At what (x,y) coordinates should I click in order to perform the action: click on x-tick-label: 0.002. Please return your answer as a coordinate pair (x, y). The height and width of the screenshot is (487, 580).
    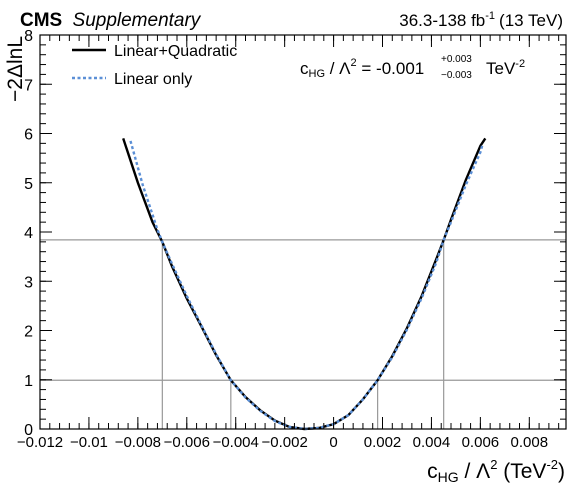
    Looking at the image, I should click on (383, 442).